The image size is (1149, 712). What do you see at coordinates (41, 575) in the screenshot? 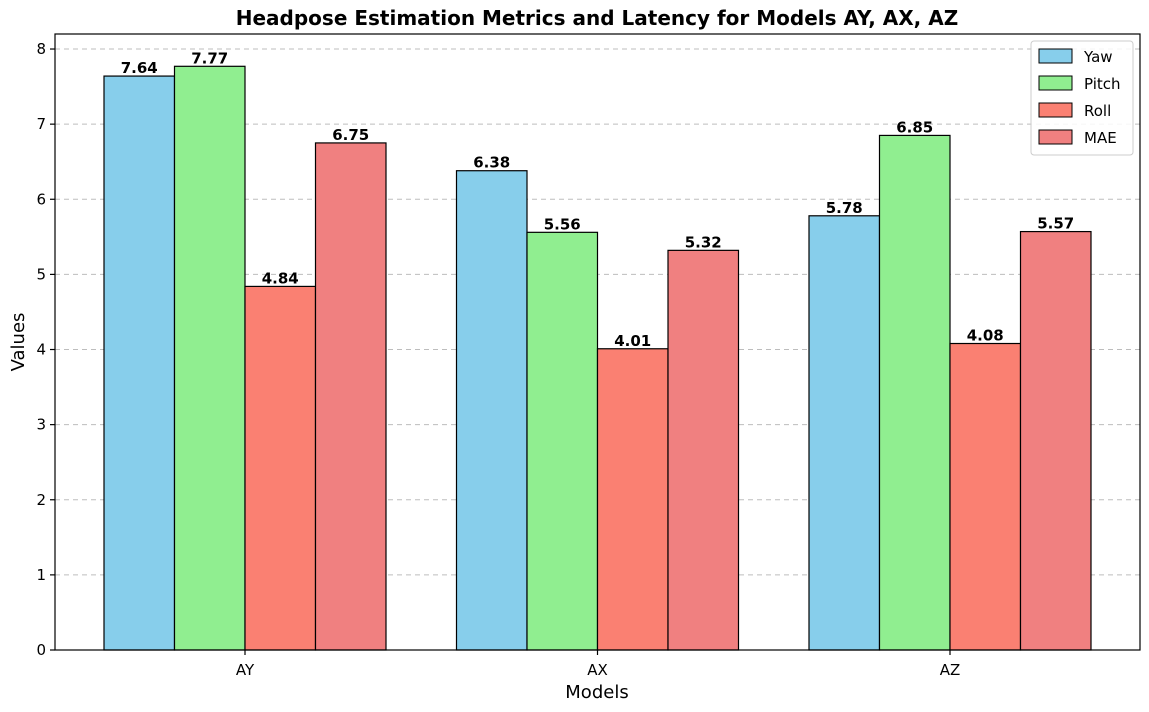
I see `y-tick-label: 1` at bounding box center [41, 575].